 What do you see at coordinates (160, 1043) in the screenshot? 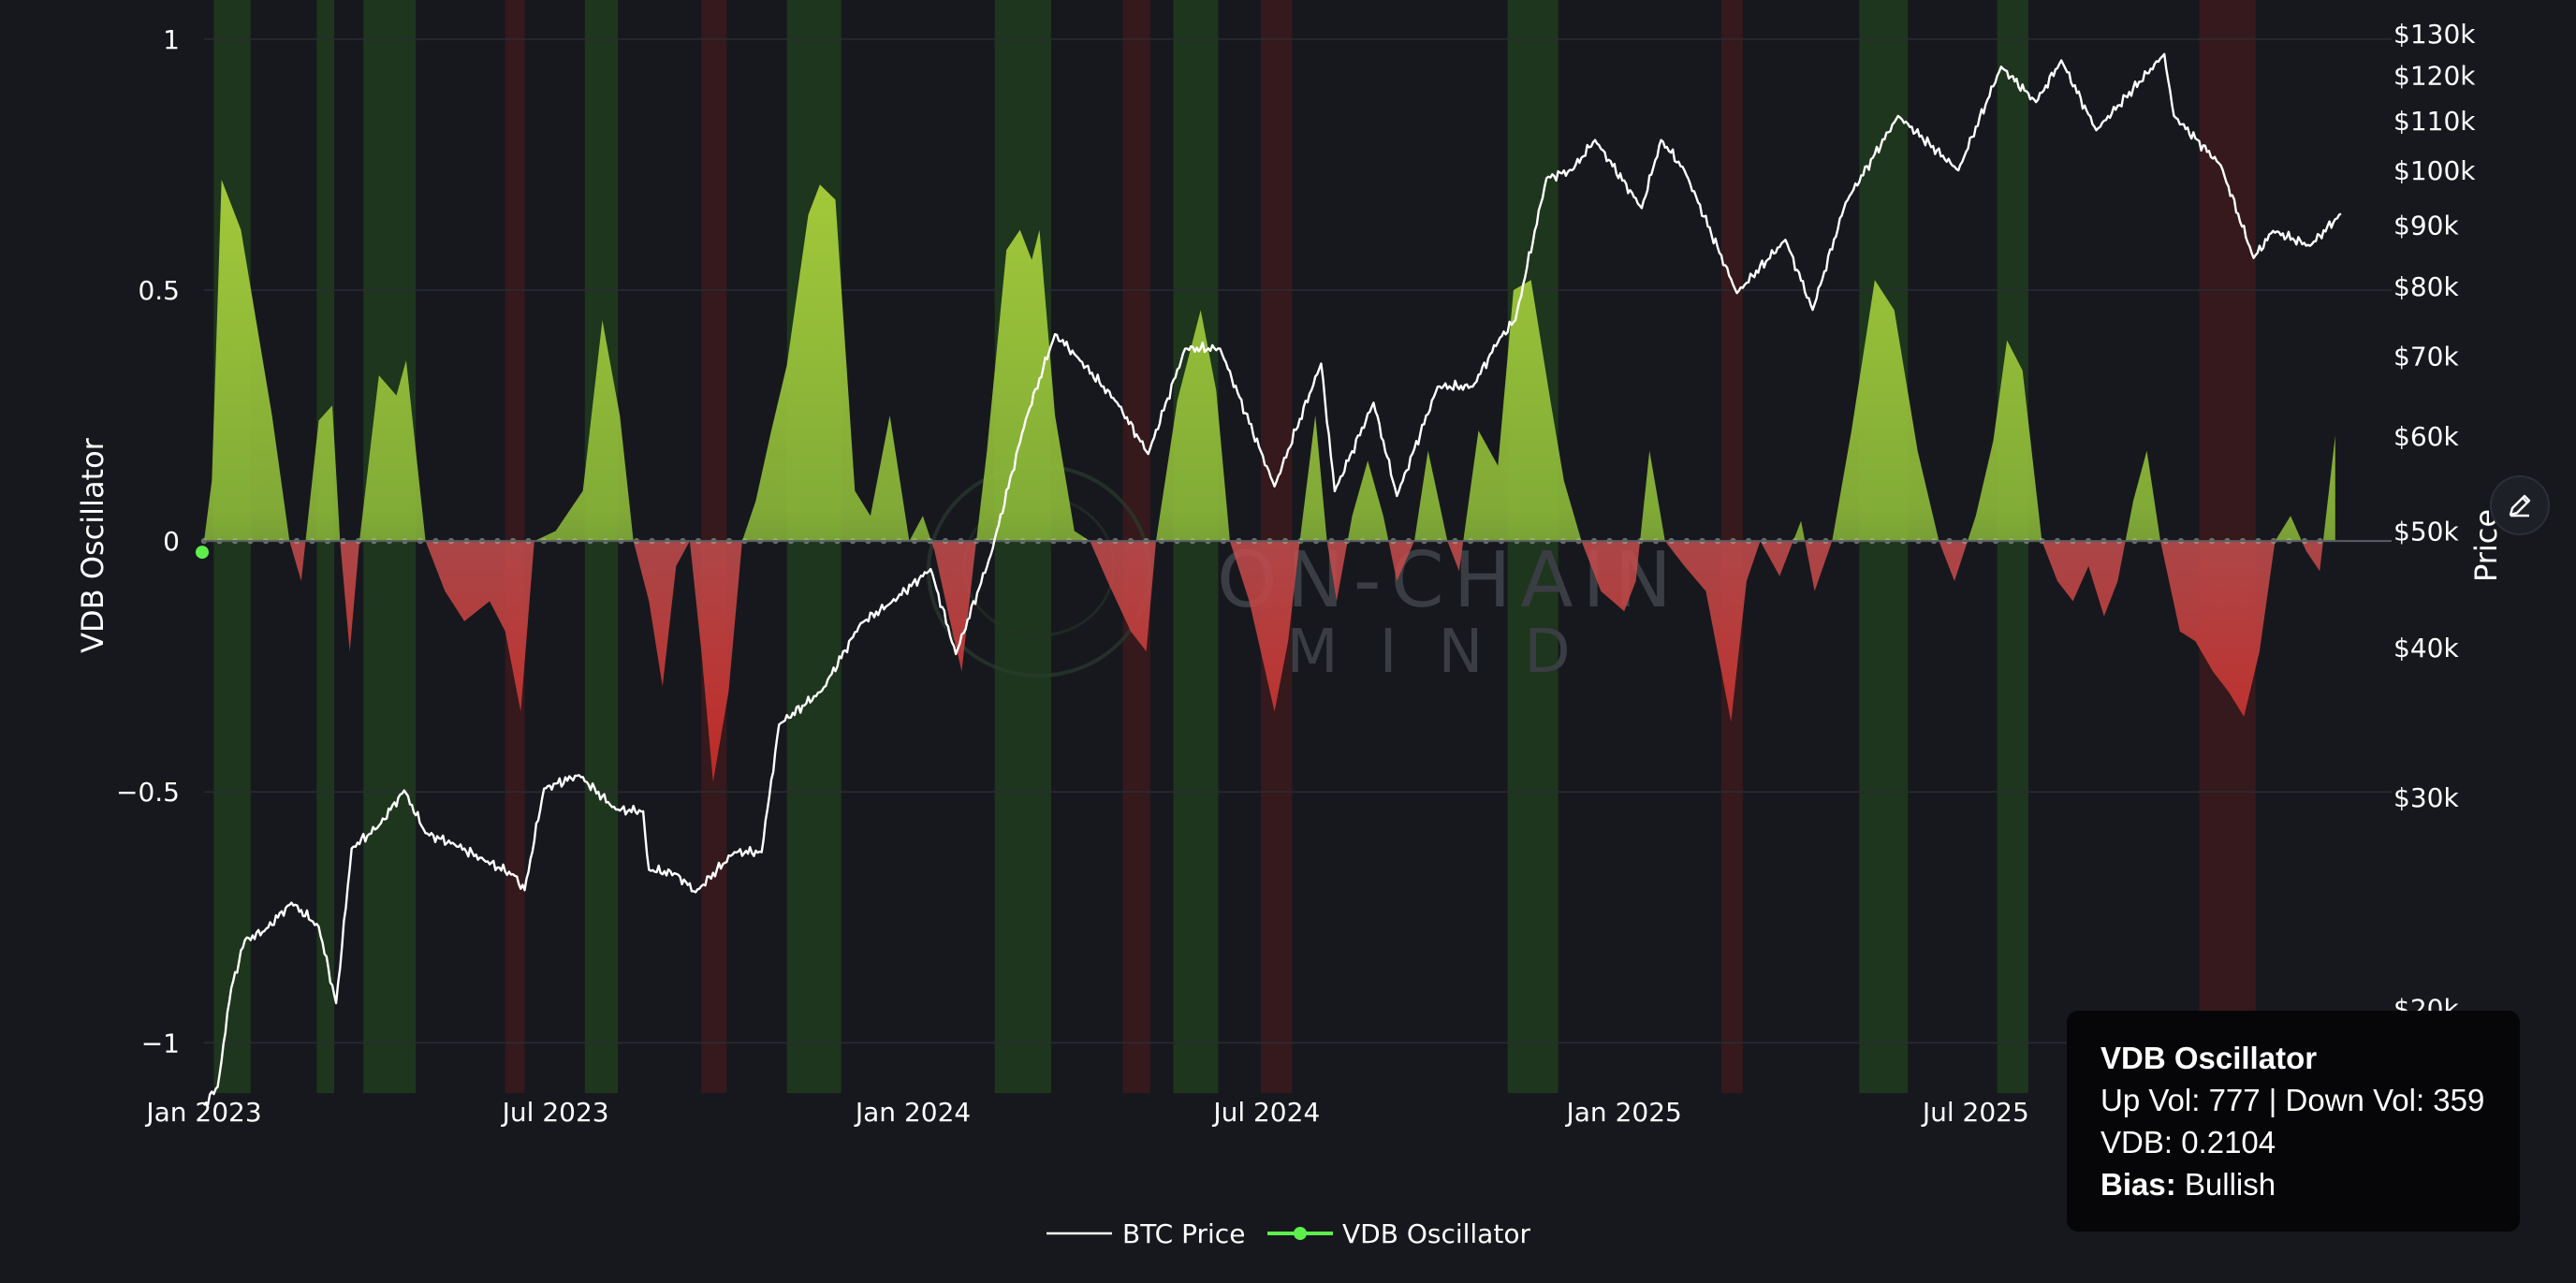
I see `y-left-tick-4: −1` at bounding box center [160, 1043].